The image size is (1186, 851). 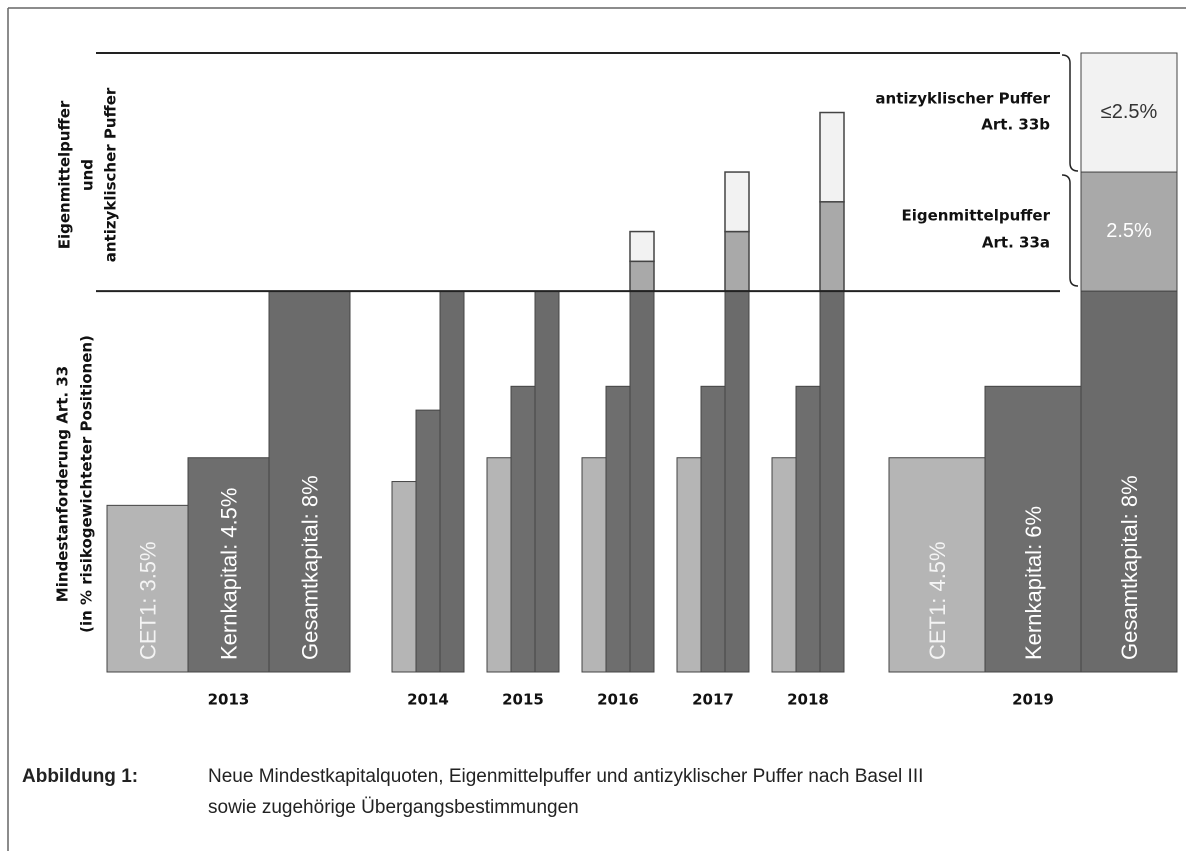 I want to click on bar-label: CET1: 3.5%, so click(x=147, y=600).